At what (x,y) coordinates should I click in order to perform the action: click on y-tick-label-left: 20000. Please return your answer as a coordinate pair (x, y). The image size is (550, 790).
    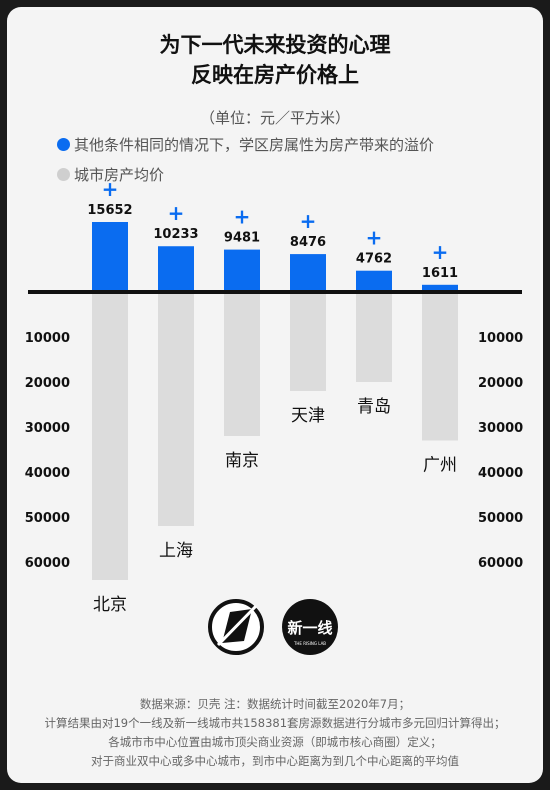
    Looking at the image, I should click on (47, 383).